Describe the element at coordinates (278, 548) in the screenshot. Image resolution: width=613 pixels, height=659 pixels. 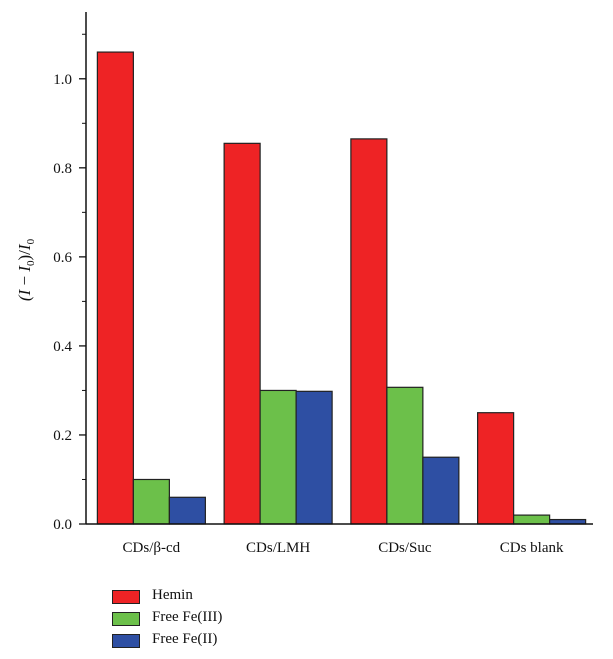
I see `x-tick-label: CDs/LMH` at that location.